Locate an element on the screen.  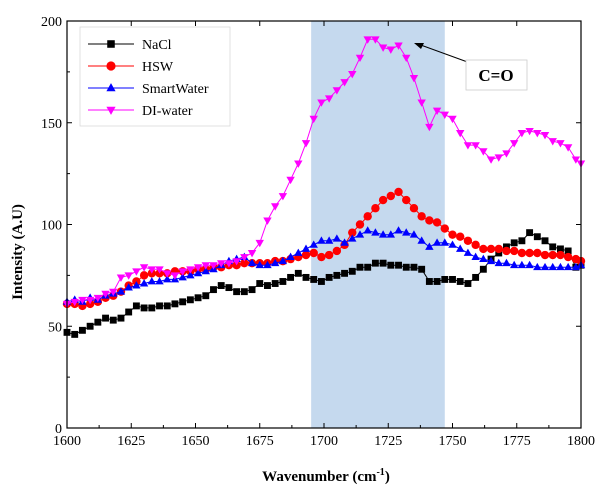
x-tick-label: 1600 is located at coordinates (67, 441).